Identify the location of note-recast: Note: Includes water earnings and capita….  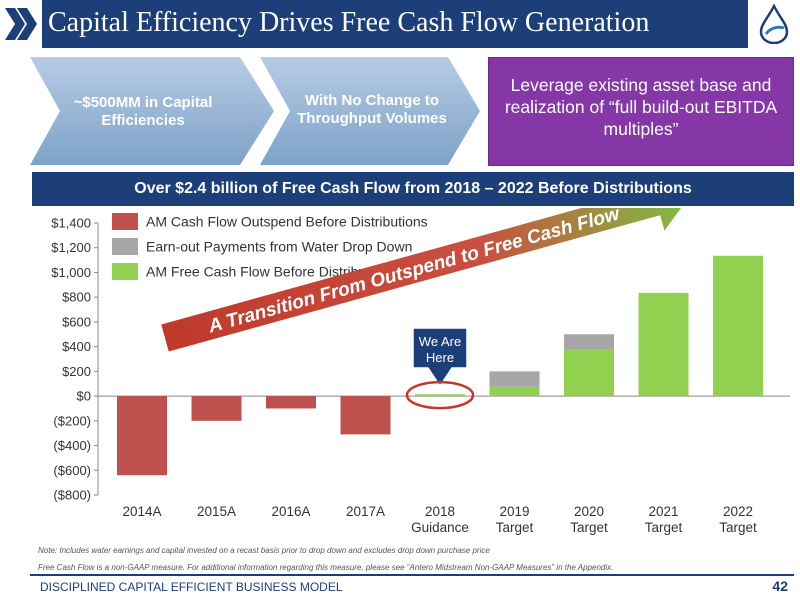
(264, 550).